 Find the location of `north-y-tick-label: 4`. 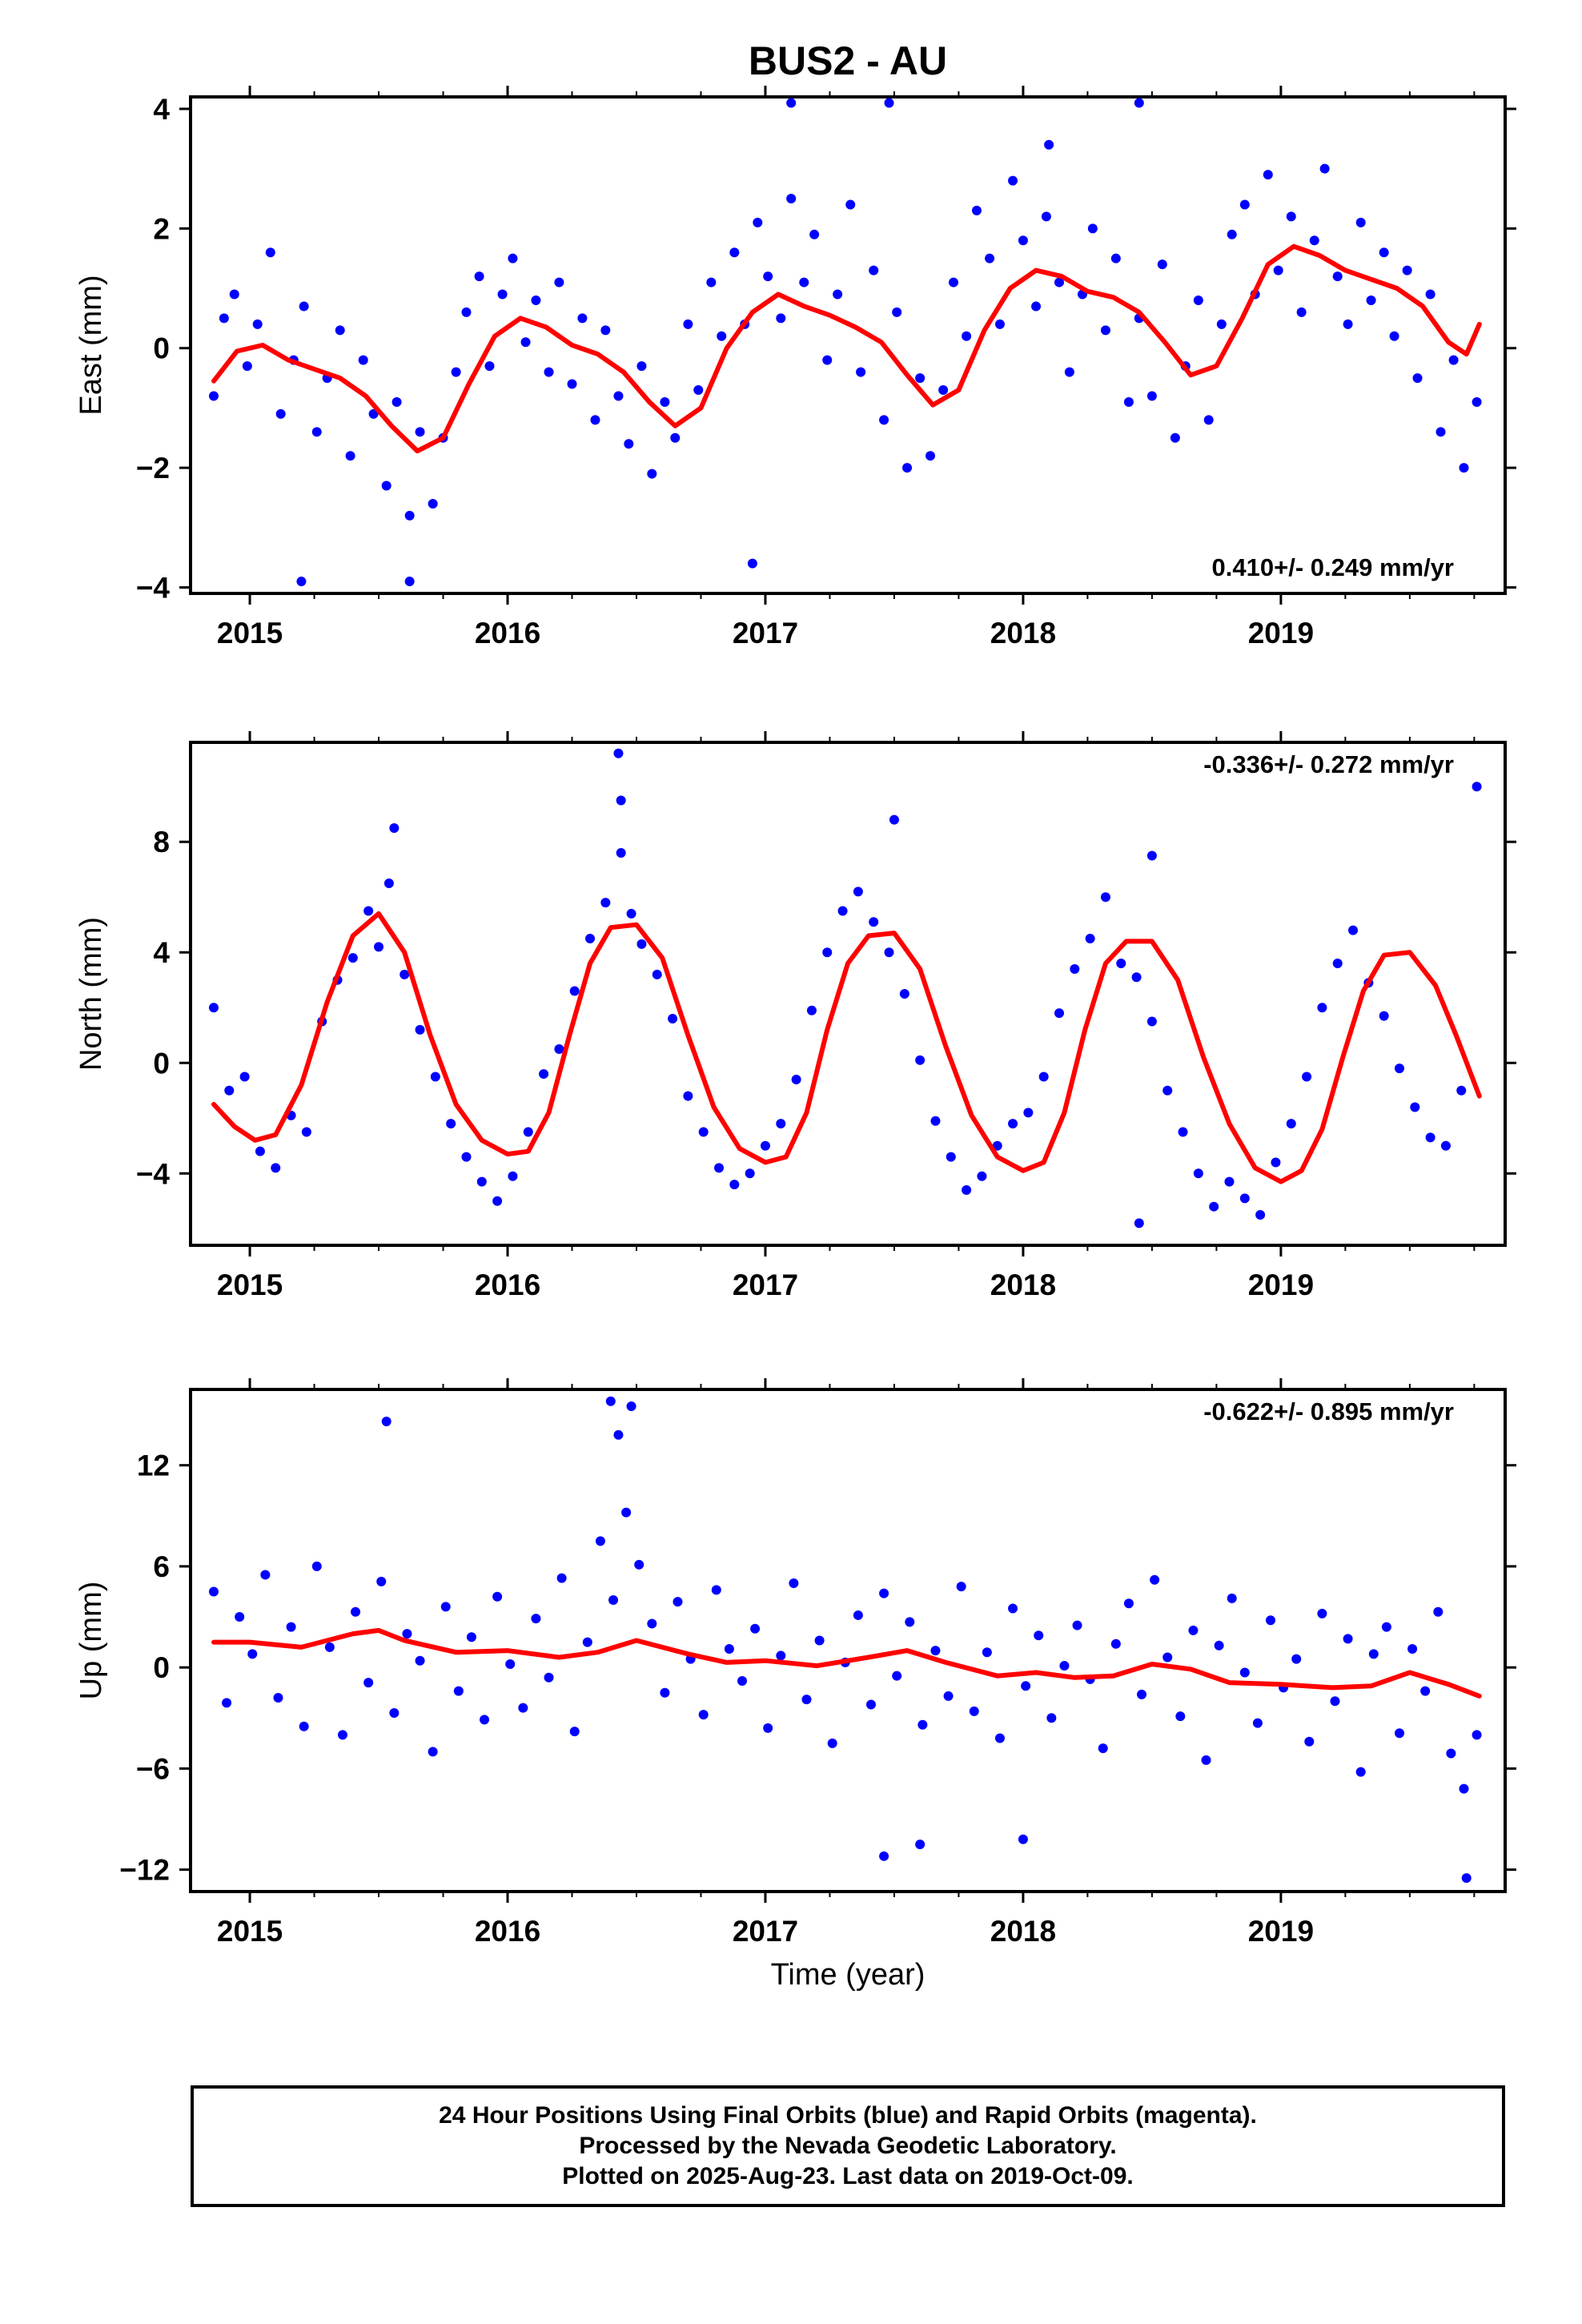

north-y-tick-label: 4 is located at coordinates (161, 952).